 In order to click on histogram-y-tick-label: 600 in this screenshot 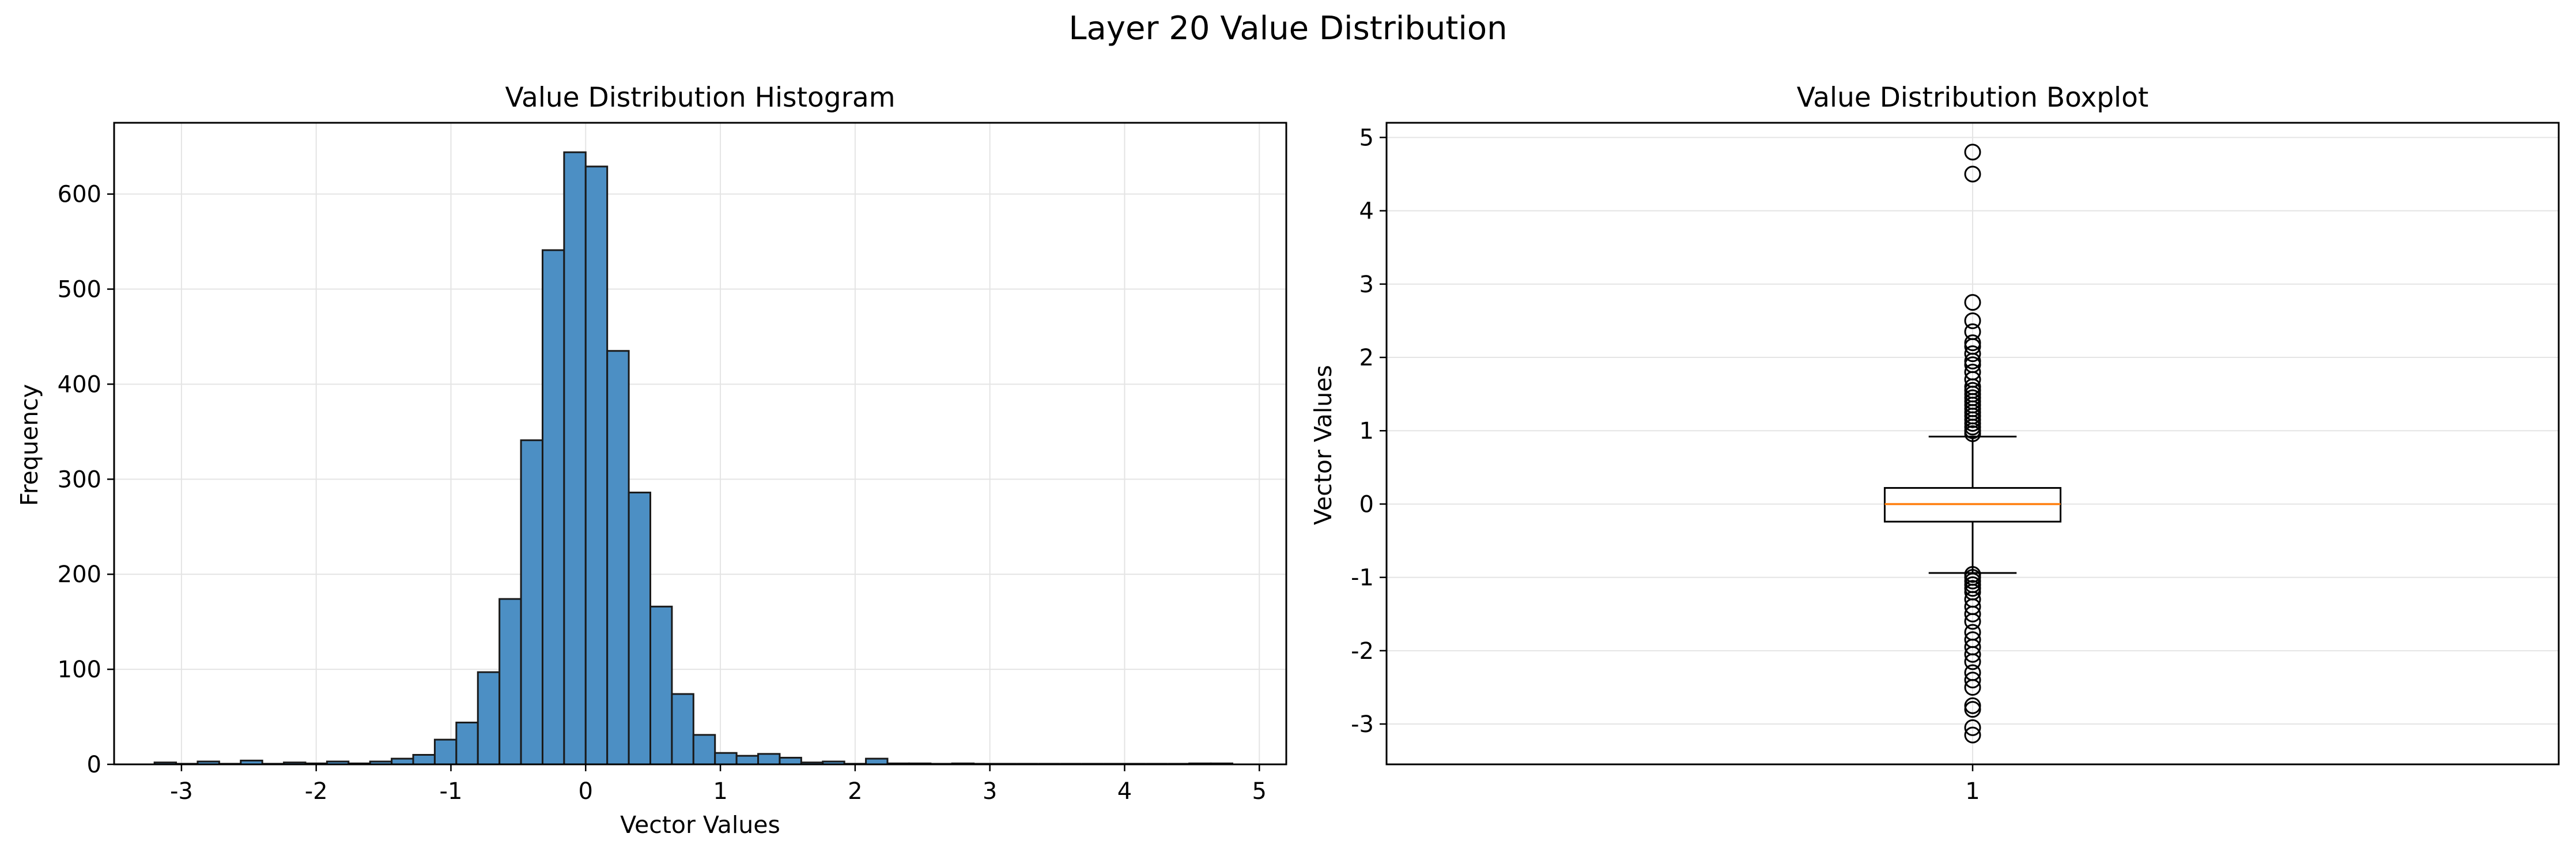, I will do `click(79, 195)`.